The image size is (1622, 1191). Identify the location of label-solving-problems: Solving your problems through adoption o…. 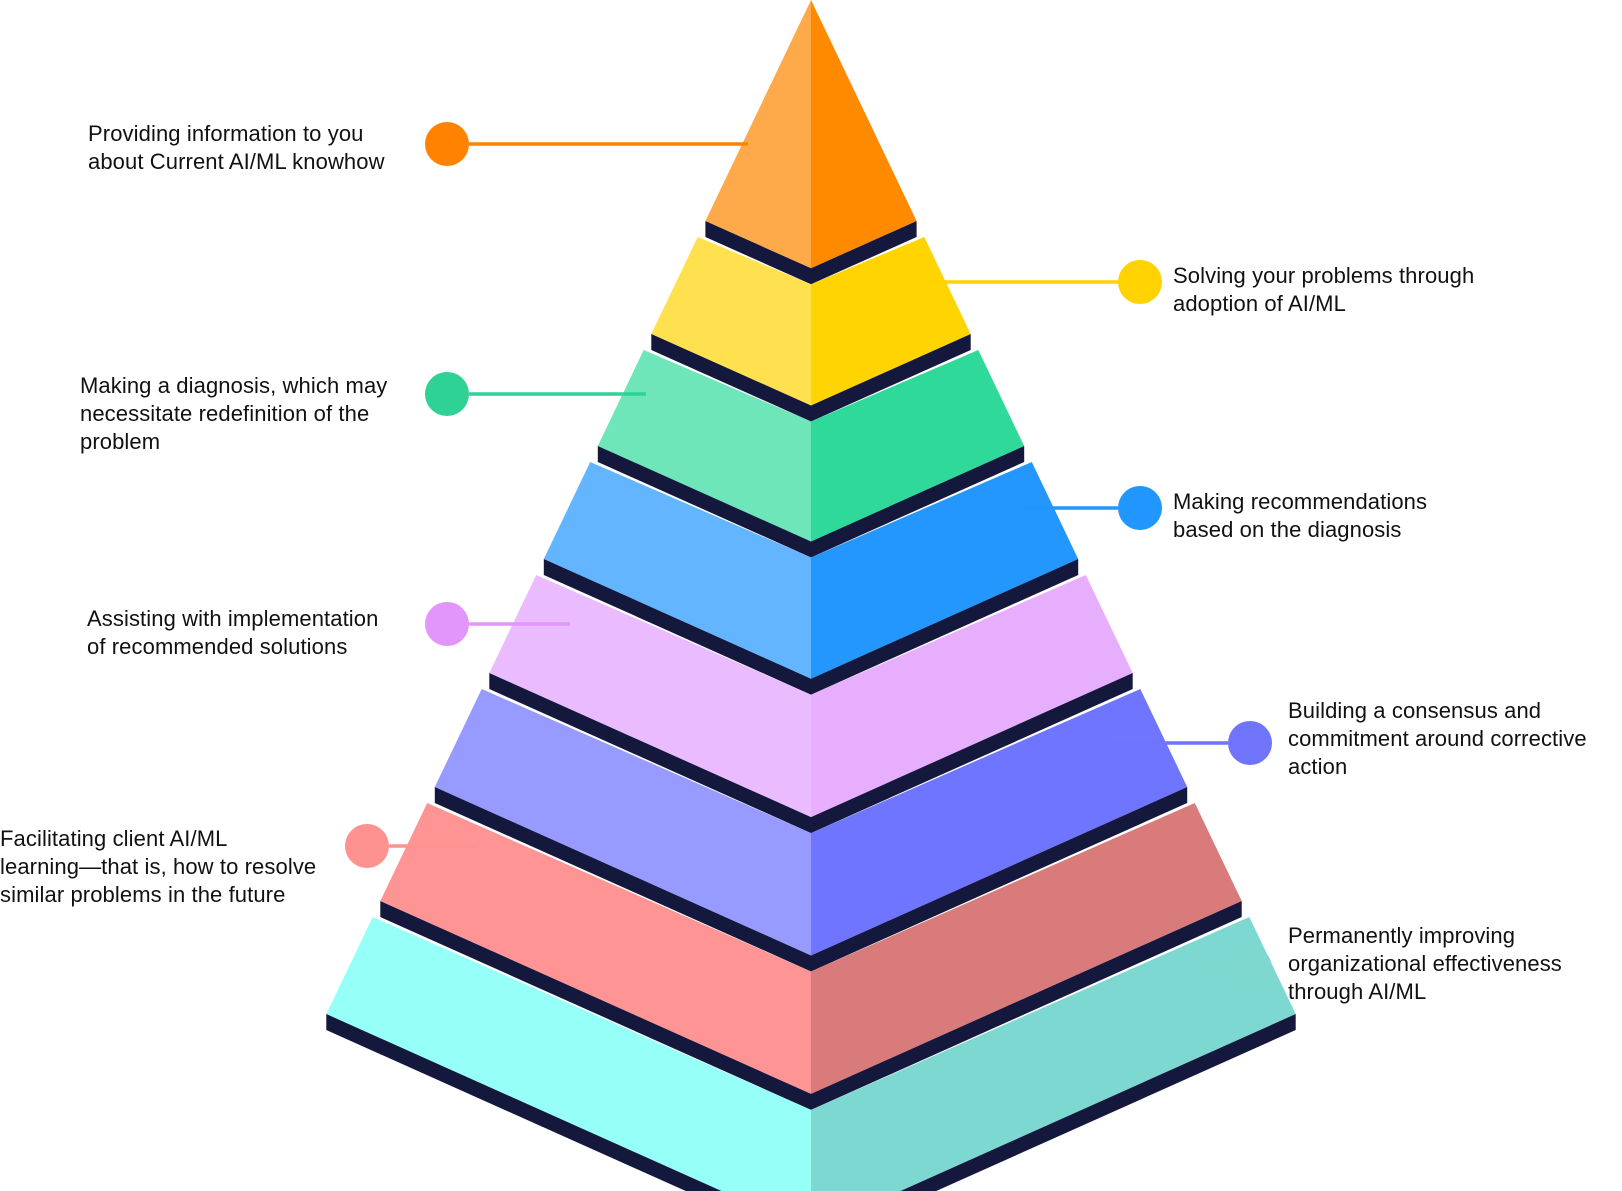
(1323, 290).